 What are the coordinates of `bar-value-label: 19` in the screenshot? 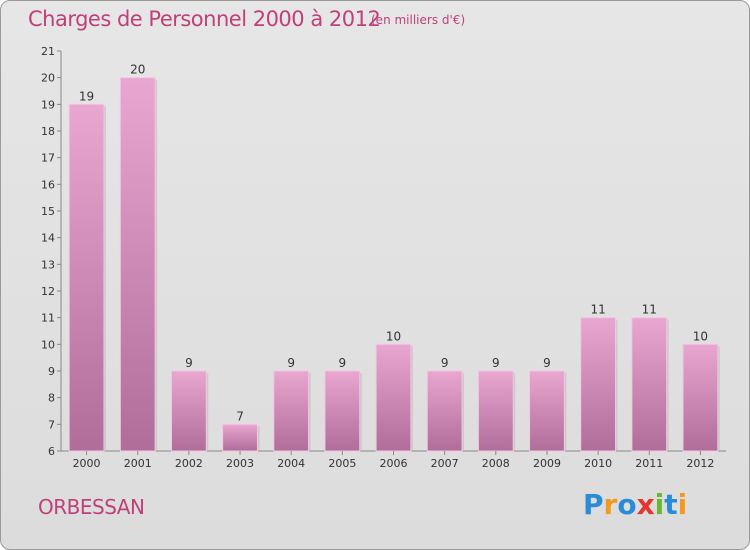 It's located at (86, 96).